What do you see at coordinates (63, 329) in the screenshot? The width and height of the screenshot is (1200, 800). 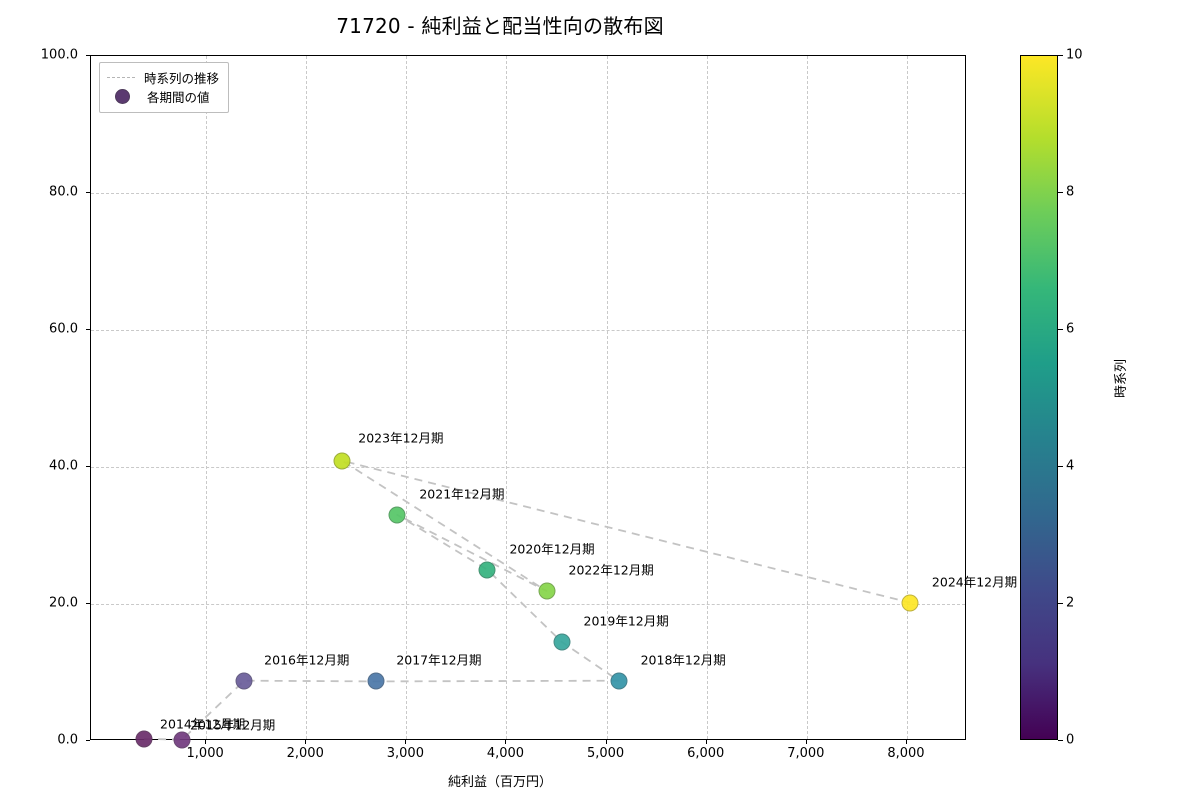 I see `y-tick-label: 60.0` at bounding box center [63, 329].